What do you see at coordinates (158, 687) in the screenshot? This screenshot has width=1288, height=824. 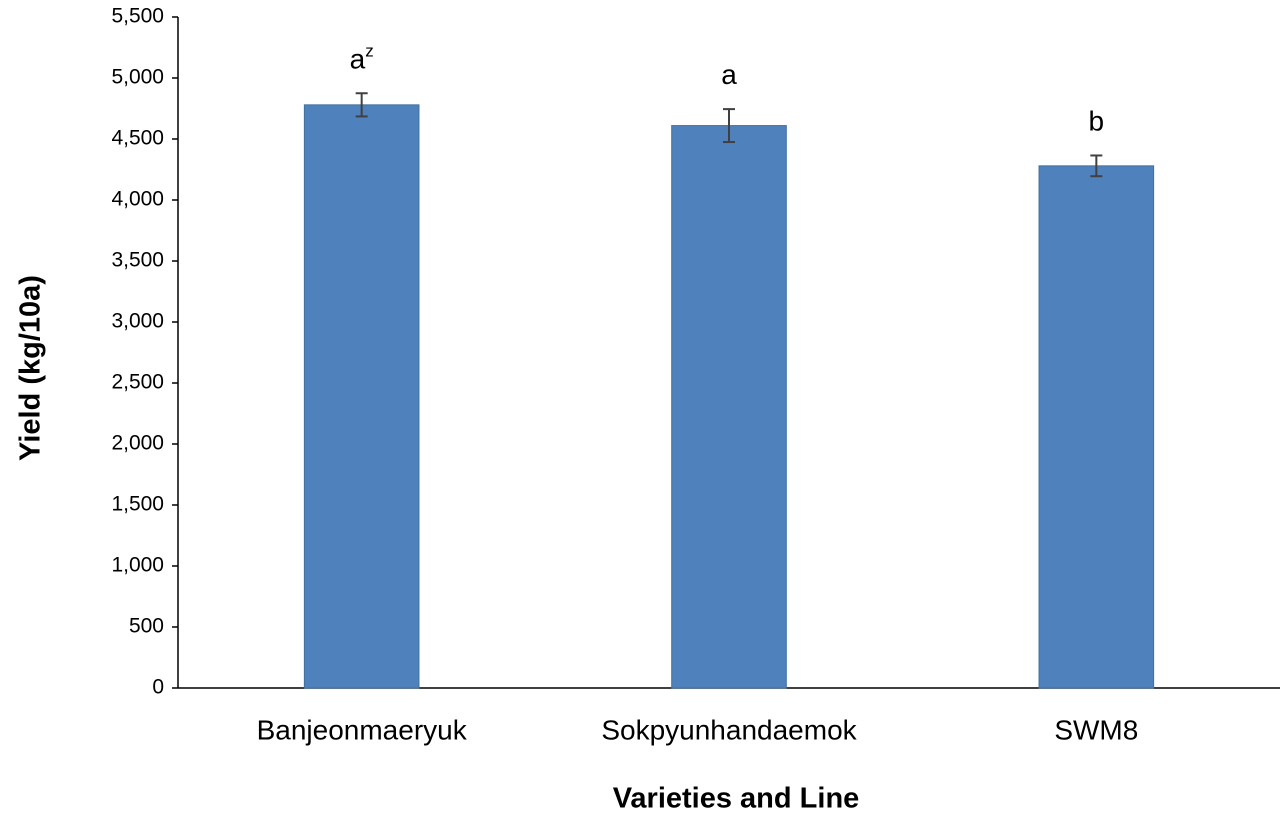 I see `y-tick-label: 0` at bounding box center [158, 687].